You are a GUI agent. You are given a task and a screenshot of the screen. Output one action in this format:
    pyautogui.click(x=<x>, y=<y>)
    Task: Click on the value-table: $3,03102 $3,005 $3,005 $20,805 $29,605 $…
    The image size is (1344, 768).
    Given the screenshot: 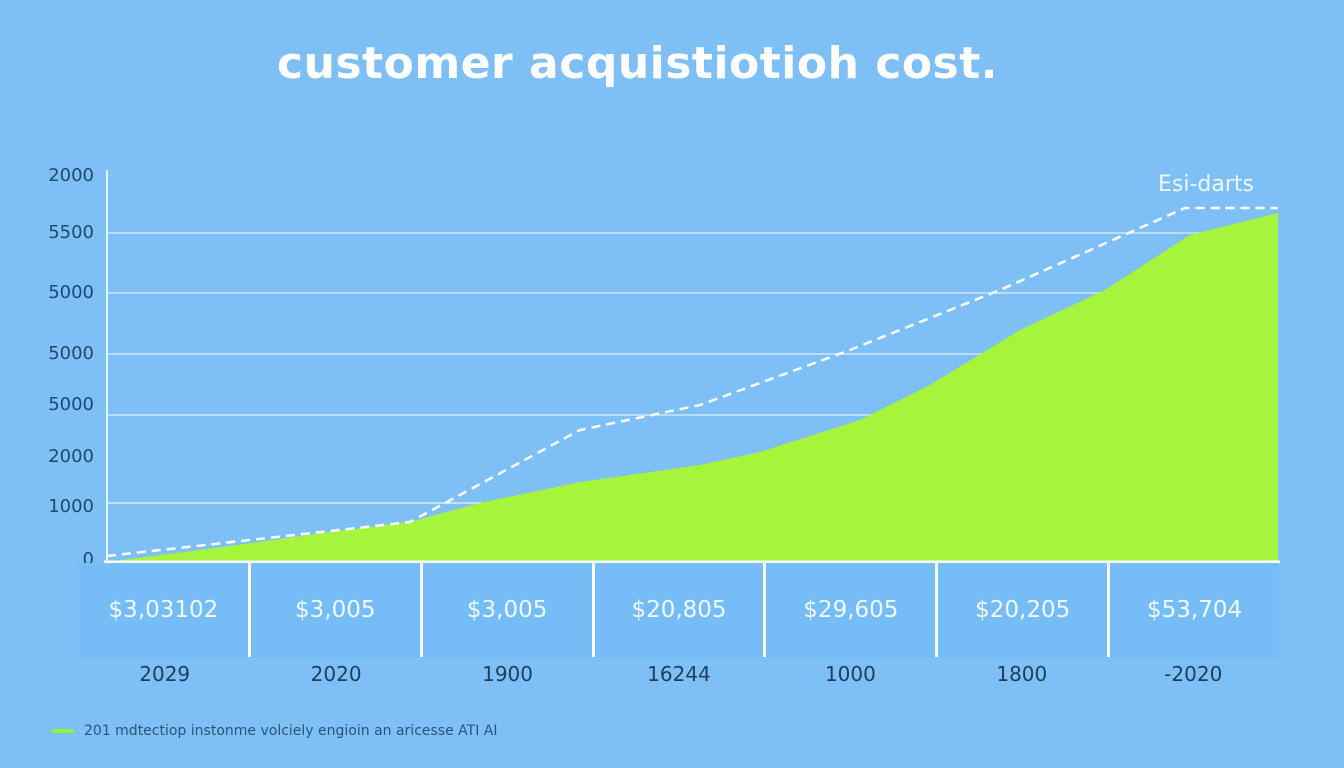 What is the action you would take?
    pyautogui.click(x=679, y=610)
    